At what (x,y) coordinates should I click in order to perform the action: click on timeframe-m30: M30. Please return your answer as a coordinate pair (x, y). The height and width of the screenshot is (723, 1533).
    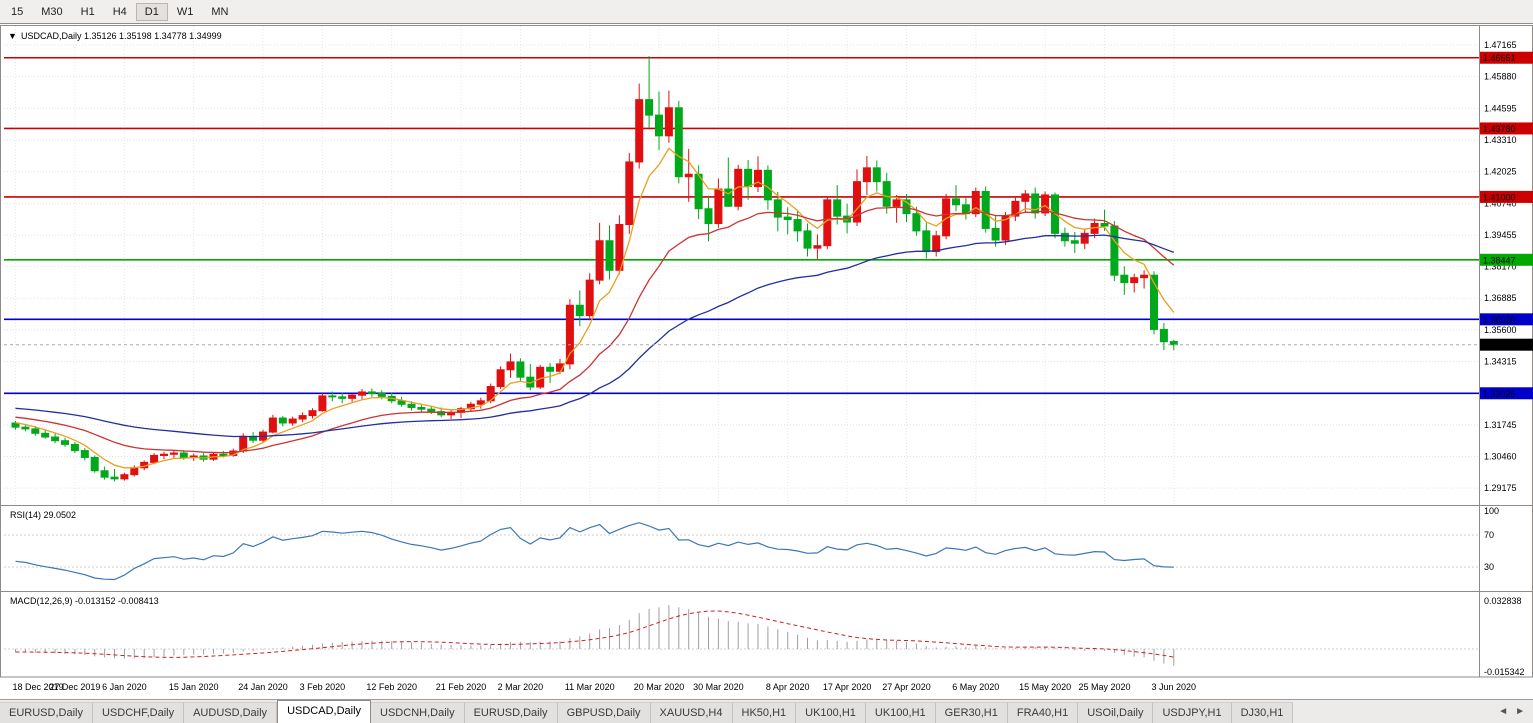
    Looking at the image, I should click on (52, 11).